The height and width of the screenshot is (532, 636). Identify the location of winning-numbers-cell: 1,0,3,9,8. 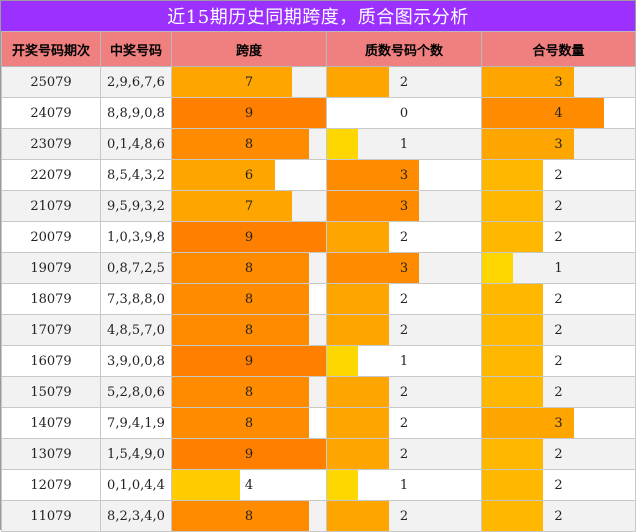
(136, 237).